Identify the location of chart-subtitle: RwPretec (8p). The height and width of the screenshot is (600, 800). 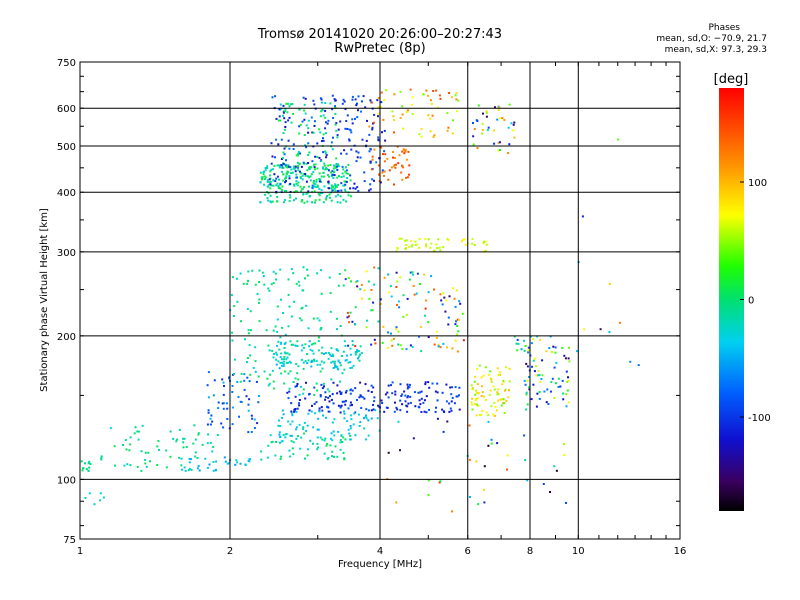
(380, 48).